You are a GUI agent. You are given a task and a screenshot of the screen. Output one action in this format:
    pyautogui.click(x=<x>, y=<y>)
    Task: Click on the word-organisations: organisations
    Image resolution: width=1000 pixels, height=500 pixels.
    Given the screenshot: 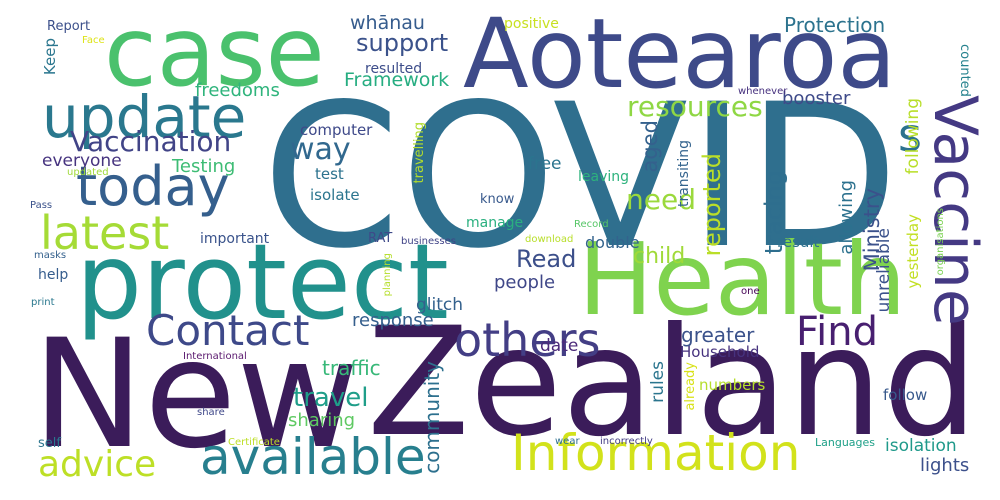 What is the action you would take?
    pyautogui.click(x=940, y=242)
    